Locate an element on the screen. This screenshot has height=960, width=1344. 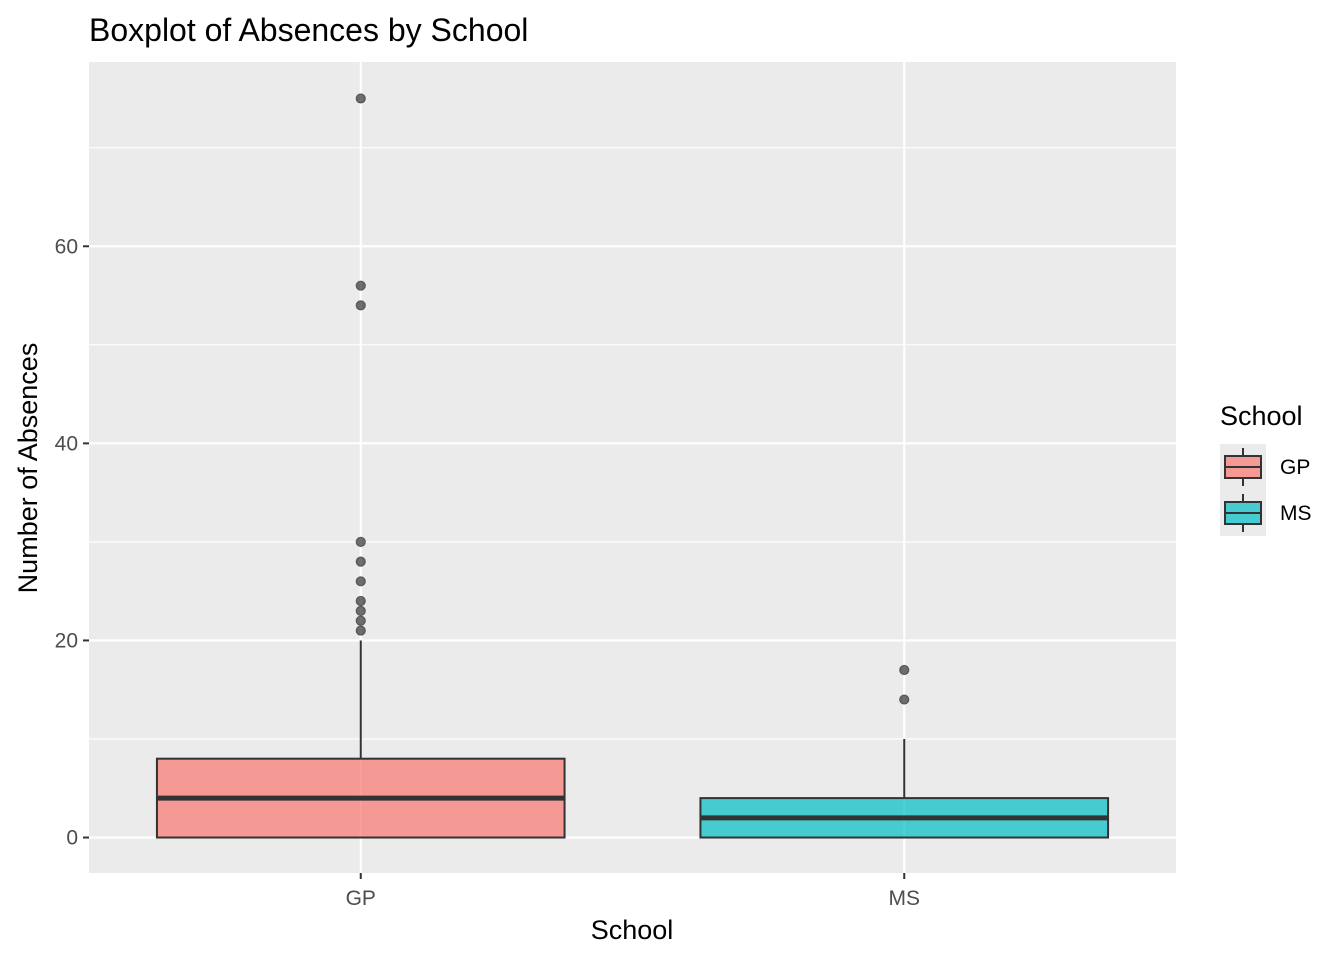
y-tick-label: 20 is located at coordinates (66, 640).